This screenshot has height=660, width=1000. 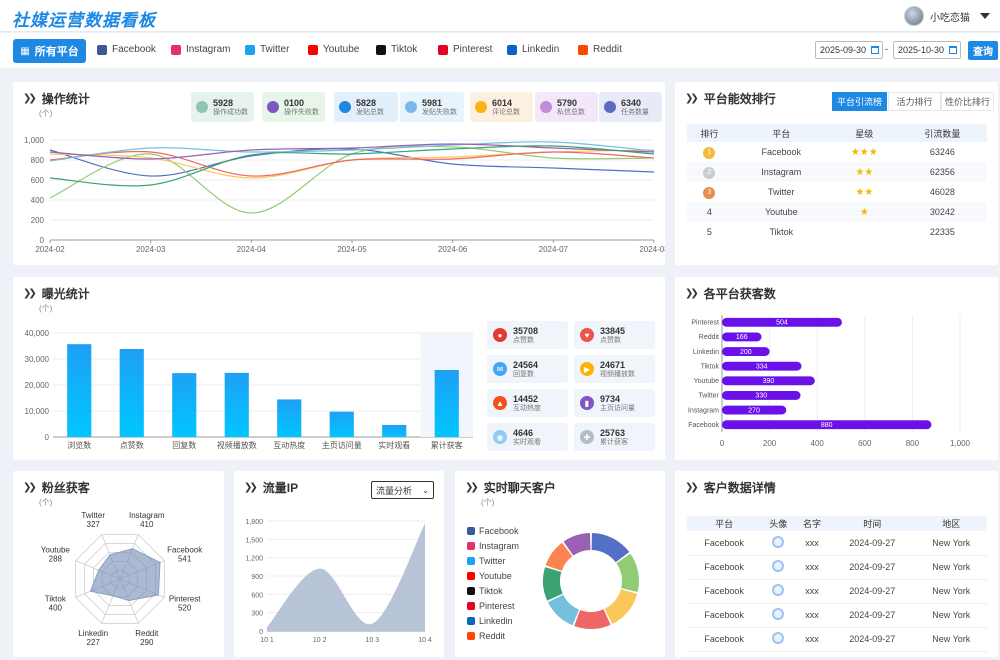 I want to click on stat-badge: 0100 操作失败数, so click(x=293, y=107).